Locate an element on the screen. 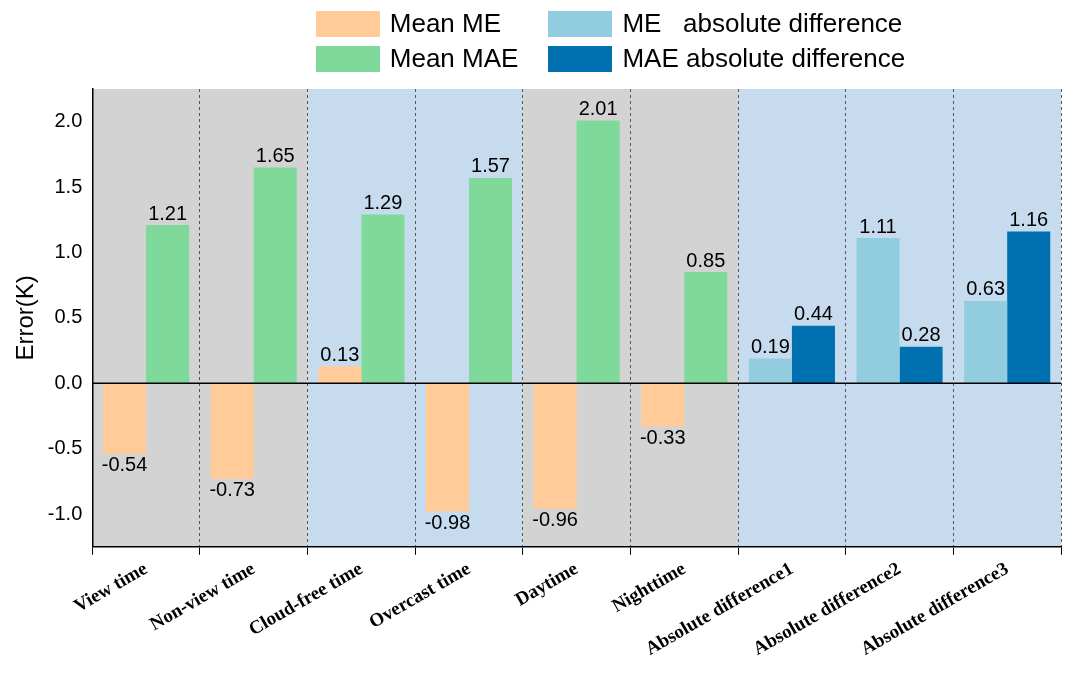 Image resolution: width=1079 pixels, height=689 pixels. data-label: 1.57 is located at coordinates (490, 165).